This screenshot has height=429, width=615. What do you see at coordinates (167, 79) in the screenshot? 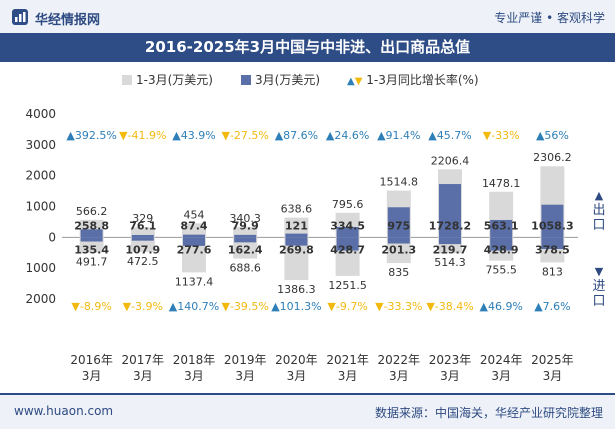
I see `legend-item-cumulative: 1-3月(万美元)` at bounding box center [167, 79].